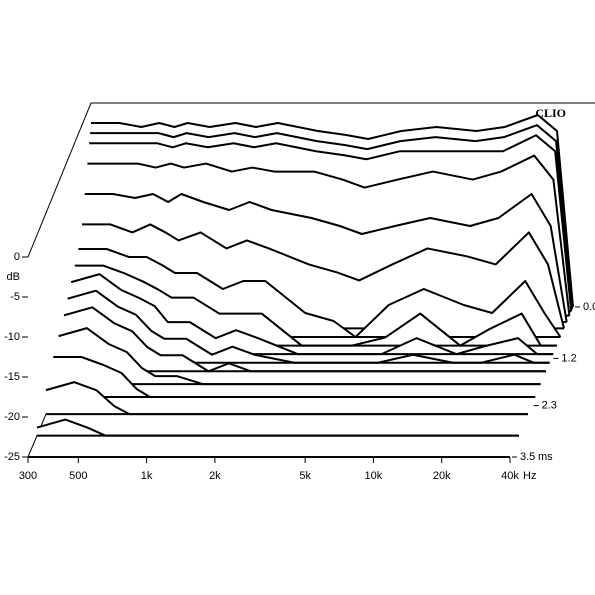 This screenshot has height=595, width=595. Describe the element at coordinates (78, 476) in the screenshot. I see `x-tick-label: 500` at that location.